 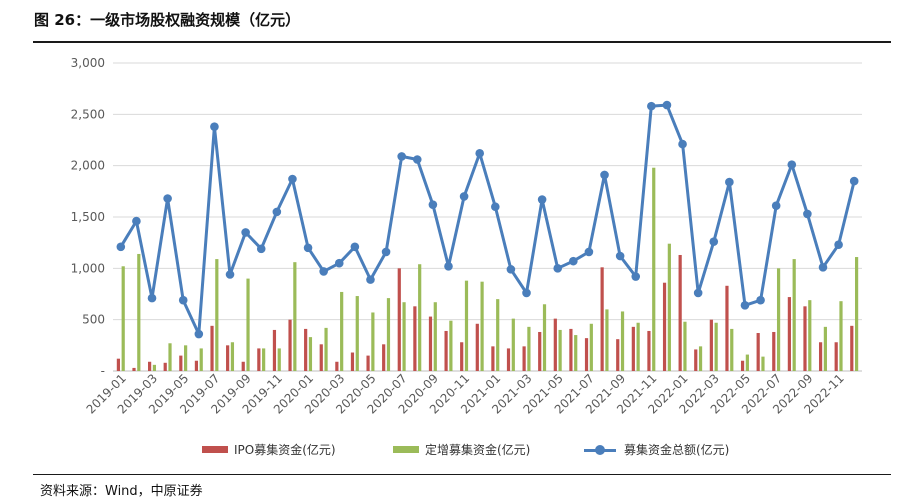 I want to click on legend-swatch-total, so click(x=600, y=449).